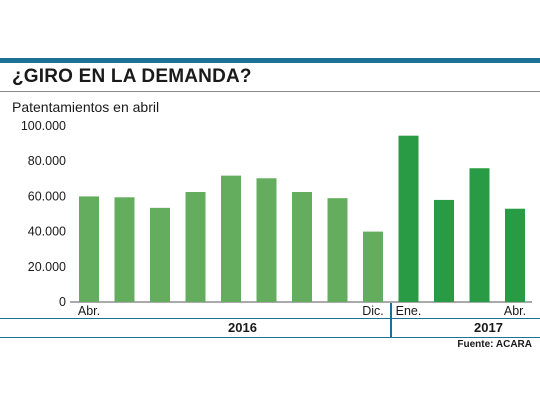 The image size is (540, 405). I want to click on y-tick-label: 60.000, so click(47, 196).